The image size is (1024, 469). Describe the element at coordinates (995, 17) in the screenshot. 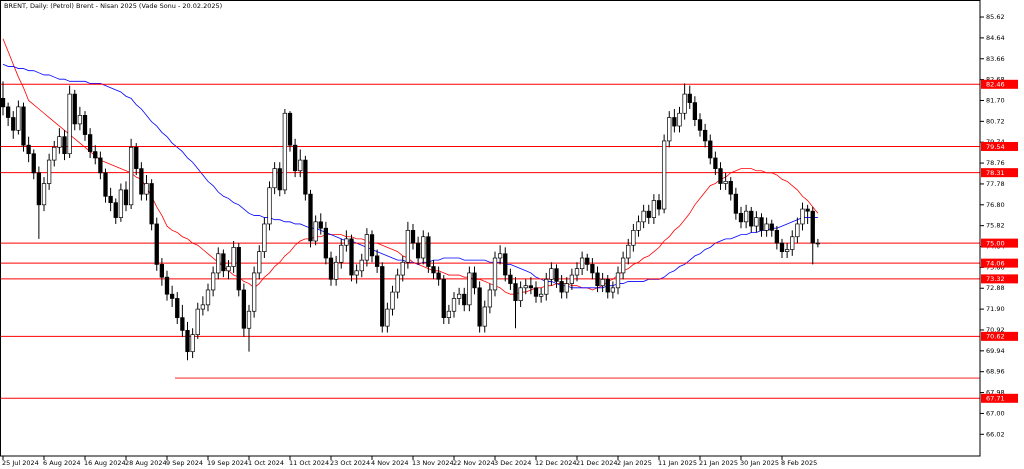

I see `y-tick-label: 85.62` at that location.